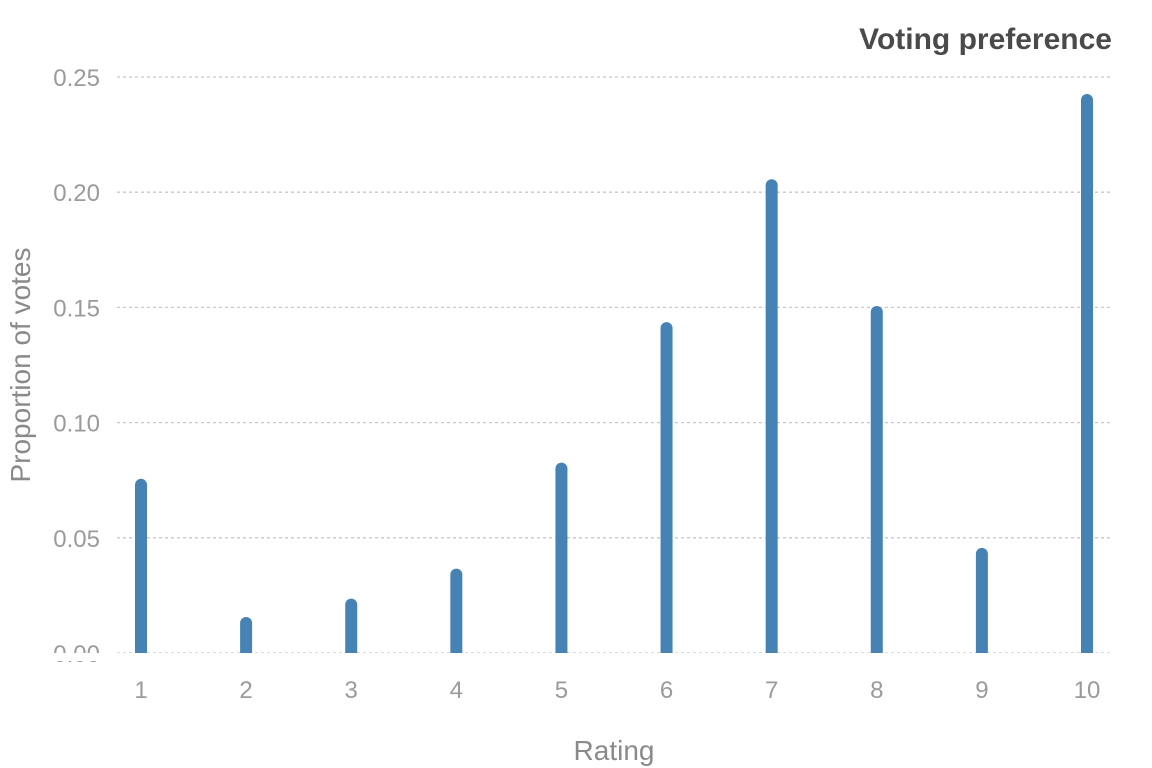  What do you see at coordinates (981, 690) in the screenshot?
I see `x-tick-label: 9` at bounding box center [981, 690].